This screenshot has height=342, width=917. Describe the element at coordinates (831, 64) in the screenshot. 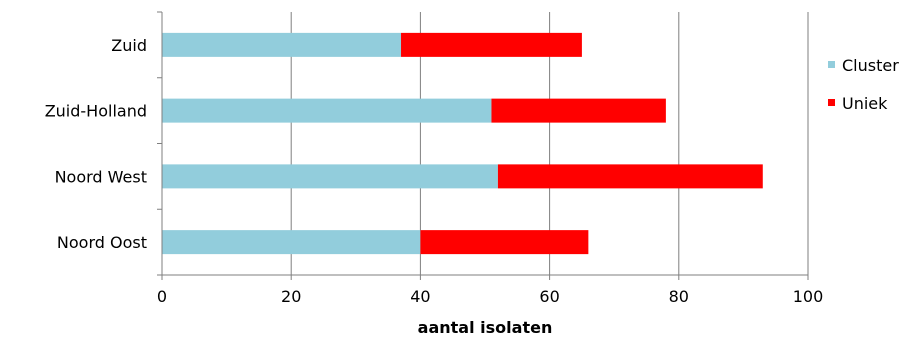

I see `legend-swatch-cluster` at that location.